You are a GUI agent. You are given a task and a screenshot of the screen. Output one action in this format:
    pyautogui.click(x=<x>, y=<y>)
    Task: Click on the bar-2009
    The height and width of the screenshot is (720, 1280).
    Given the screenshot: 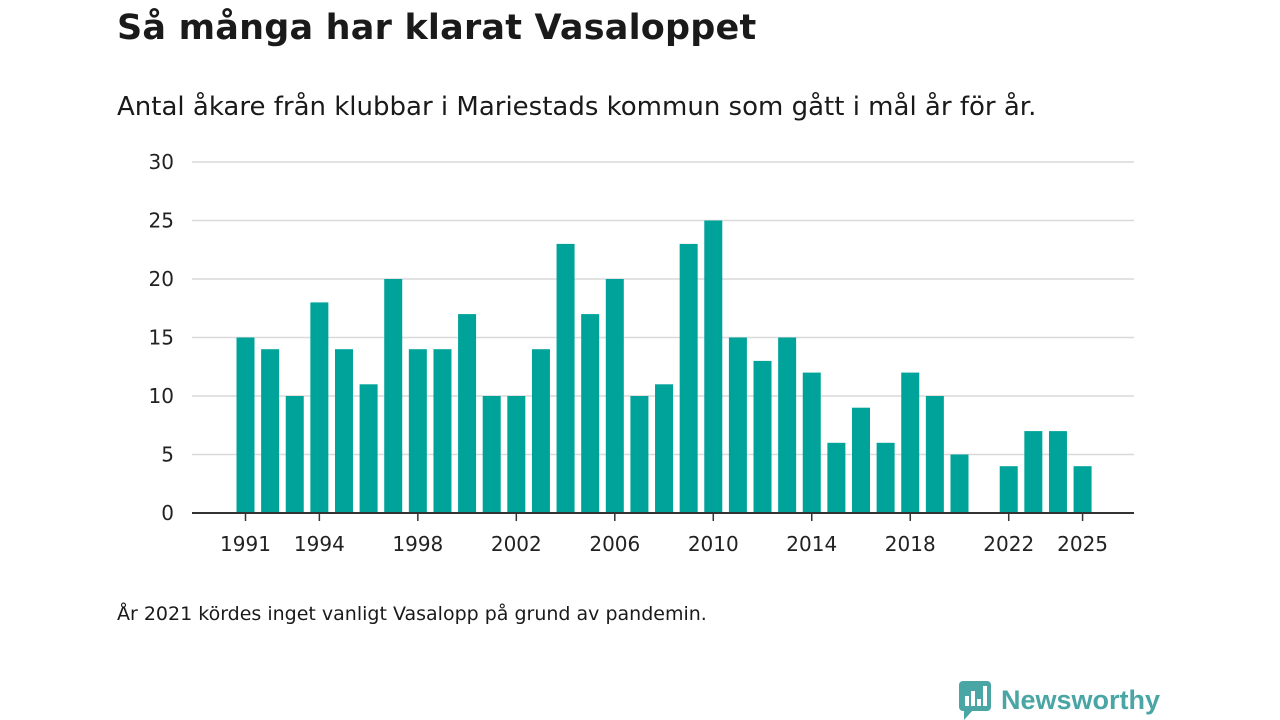 What is the action you would take?
    pyautogui.click(x=688, y=378)
    